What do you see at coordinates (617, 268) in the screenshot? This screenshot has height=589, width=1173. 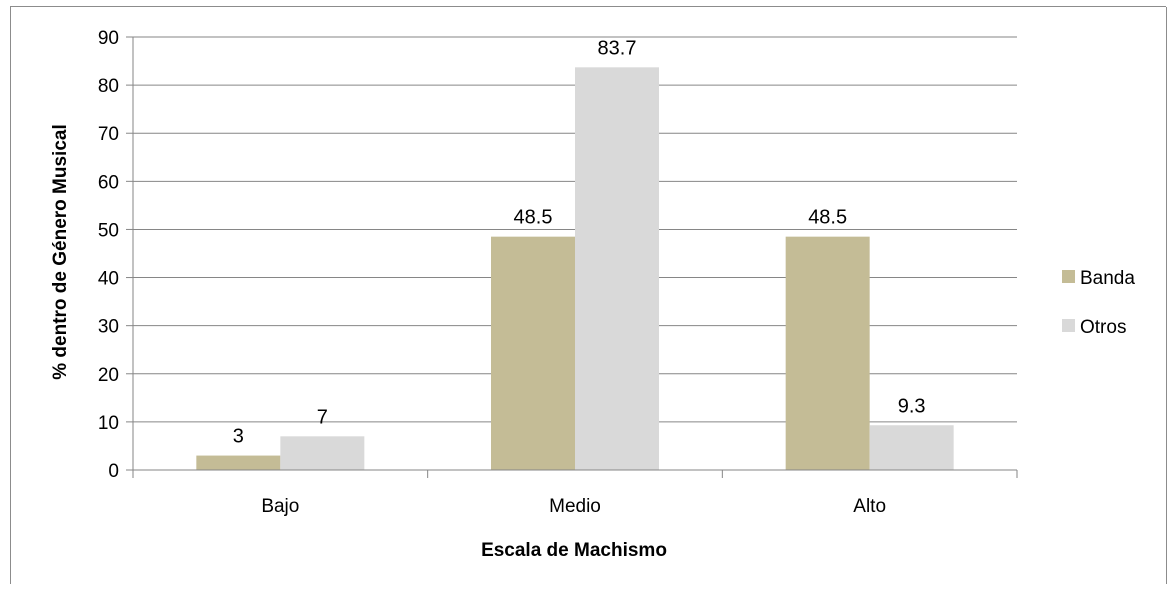 I see `bar-otros-medio` at bounding box center [617, 268].